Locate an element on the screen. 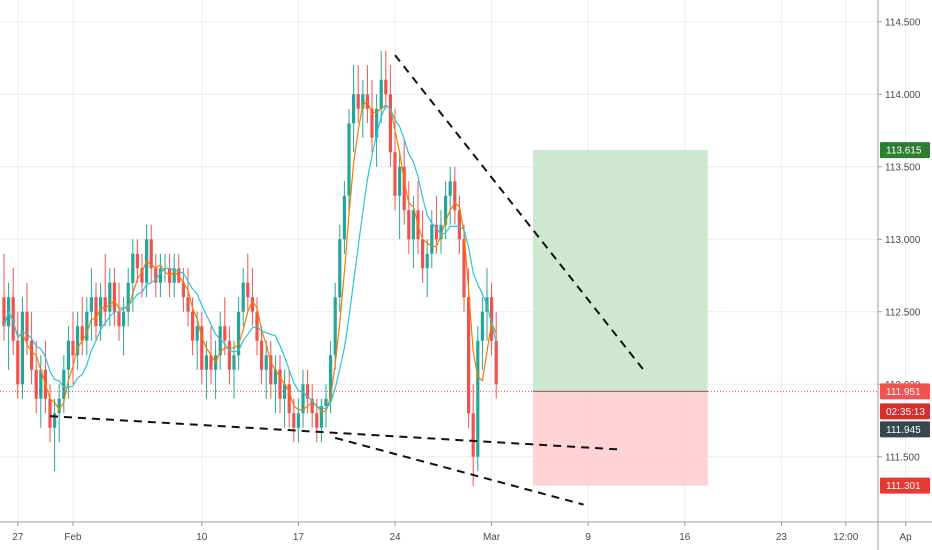 The width and height of the screenshot is (932, 550). countdown-badge-bg is located at coordinates (905, 411).